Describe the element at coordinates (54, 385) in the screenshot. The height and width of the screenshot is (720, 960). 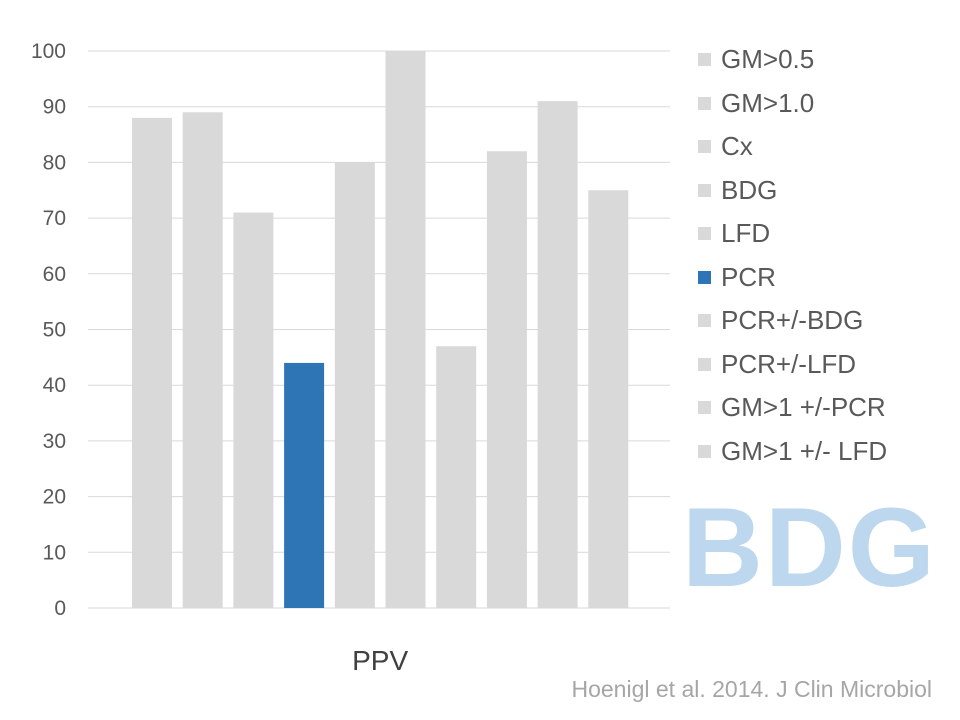
I see `y-tick-label: 40` at that location.